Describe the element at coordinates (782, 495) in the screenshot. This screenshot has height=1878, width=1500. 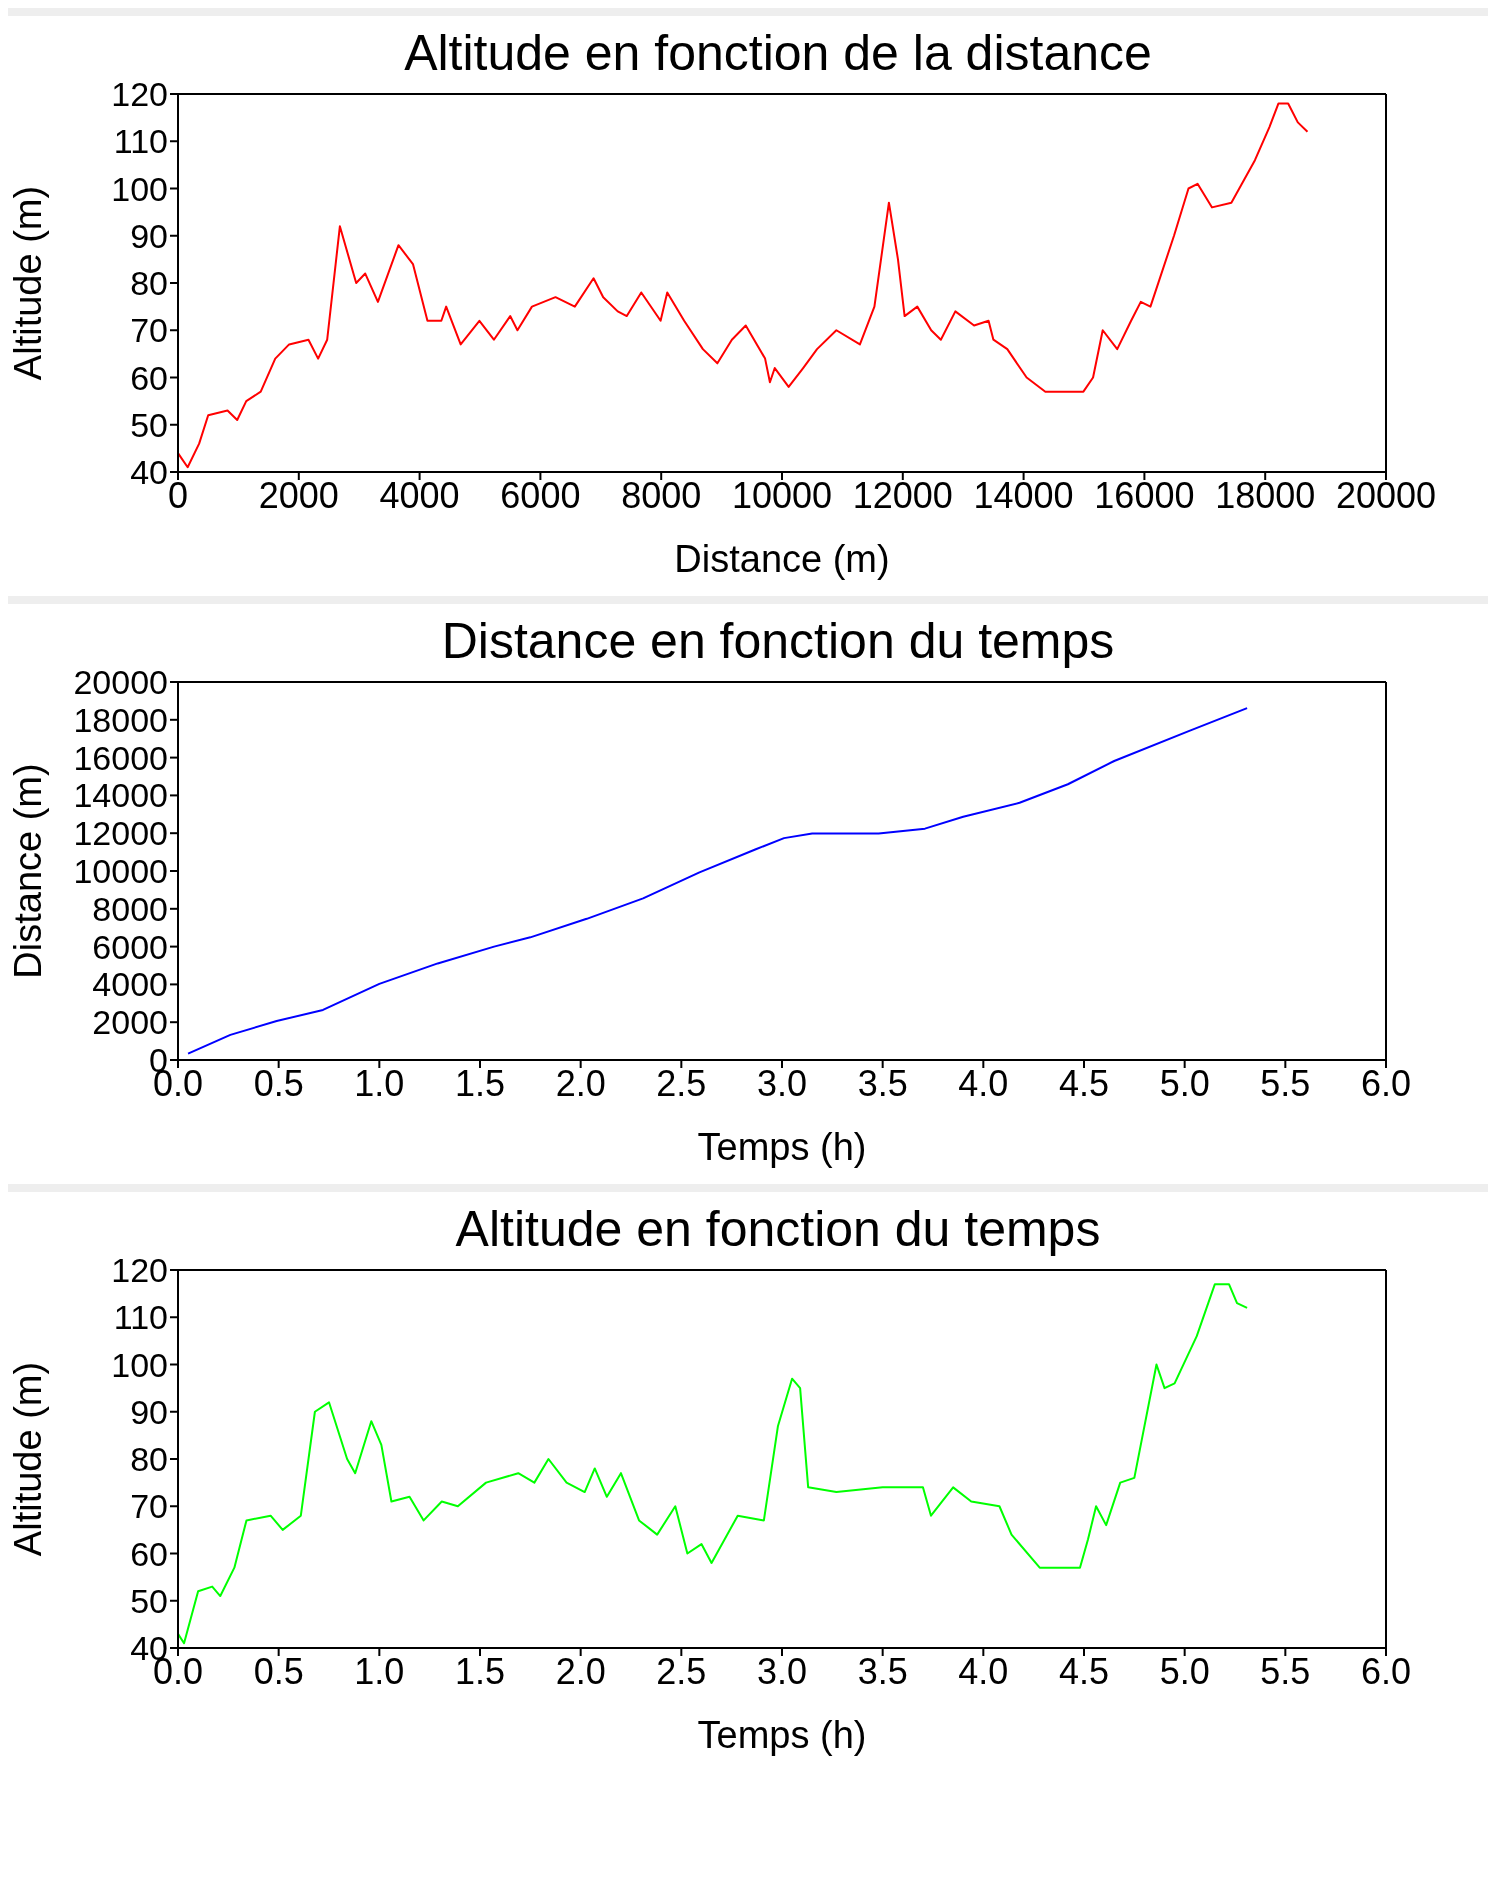
I see `x-tick-label: 10000` at that location.